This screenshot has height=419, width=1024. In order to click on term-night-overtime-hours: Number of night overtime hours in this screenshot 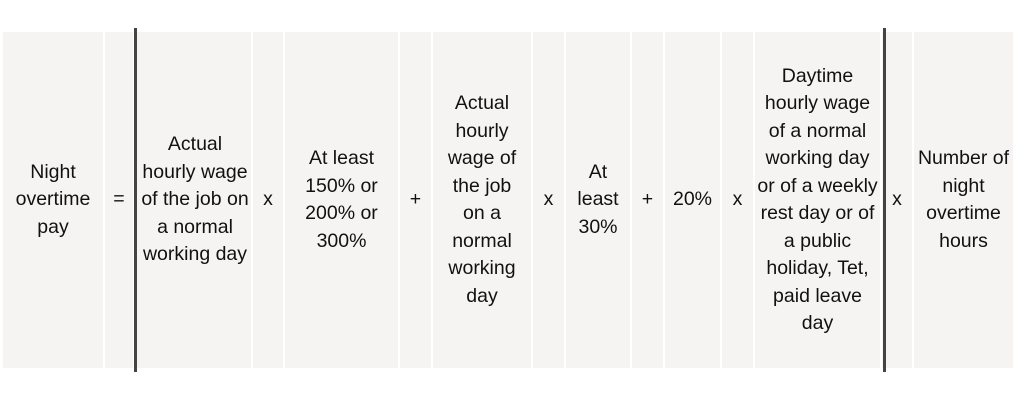, I will do `click(963, 200)`.